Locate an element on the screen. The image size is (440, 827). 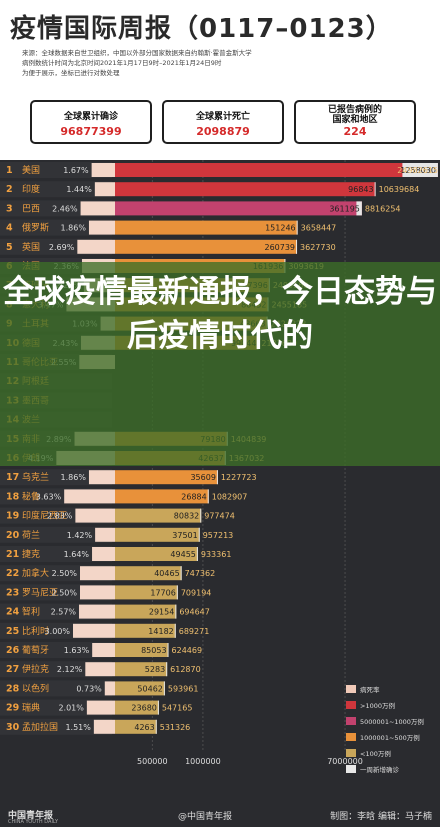
legend-item: 一周新增确诊 is located at coordinates (391, 770).